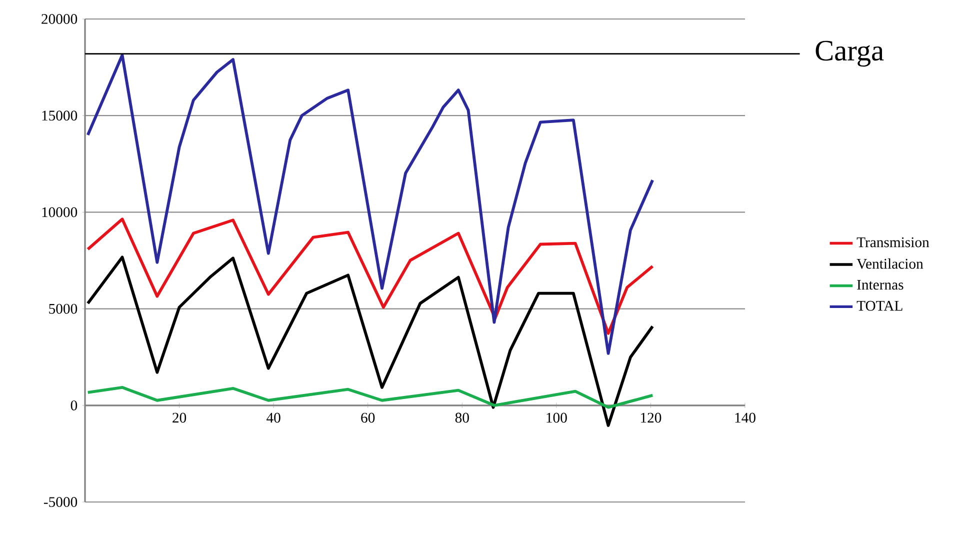 This screenshot has width=972, height=546. I want to click on y-tick-label: 15000, so click(60, 115).